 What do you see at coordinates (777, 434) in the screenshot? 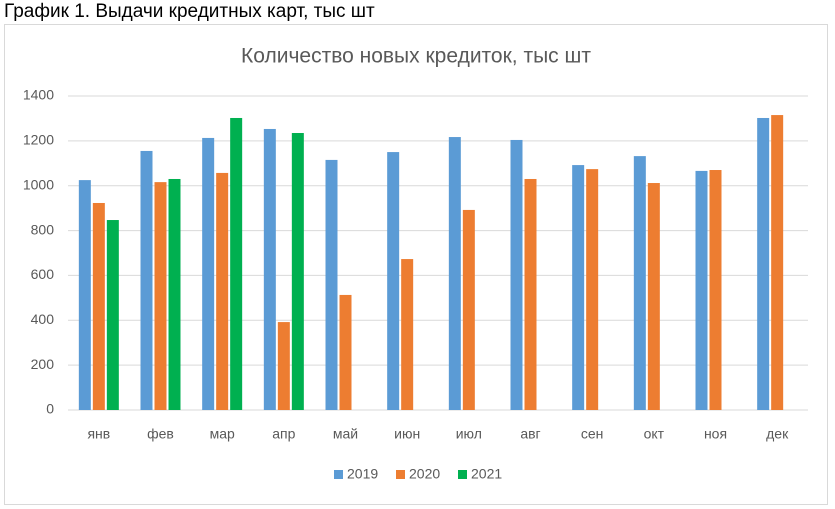
I see `x-tick-label: дек` at bounding box center [777, 434].